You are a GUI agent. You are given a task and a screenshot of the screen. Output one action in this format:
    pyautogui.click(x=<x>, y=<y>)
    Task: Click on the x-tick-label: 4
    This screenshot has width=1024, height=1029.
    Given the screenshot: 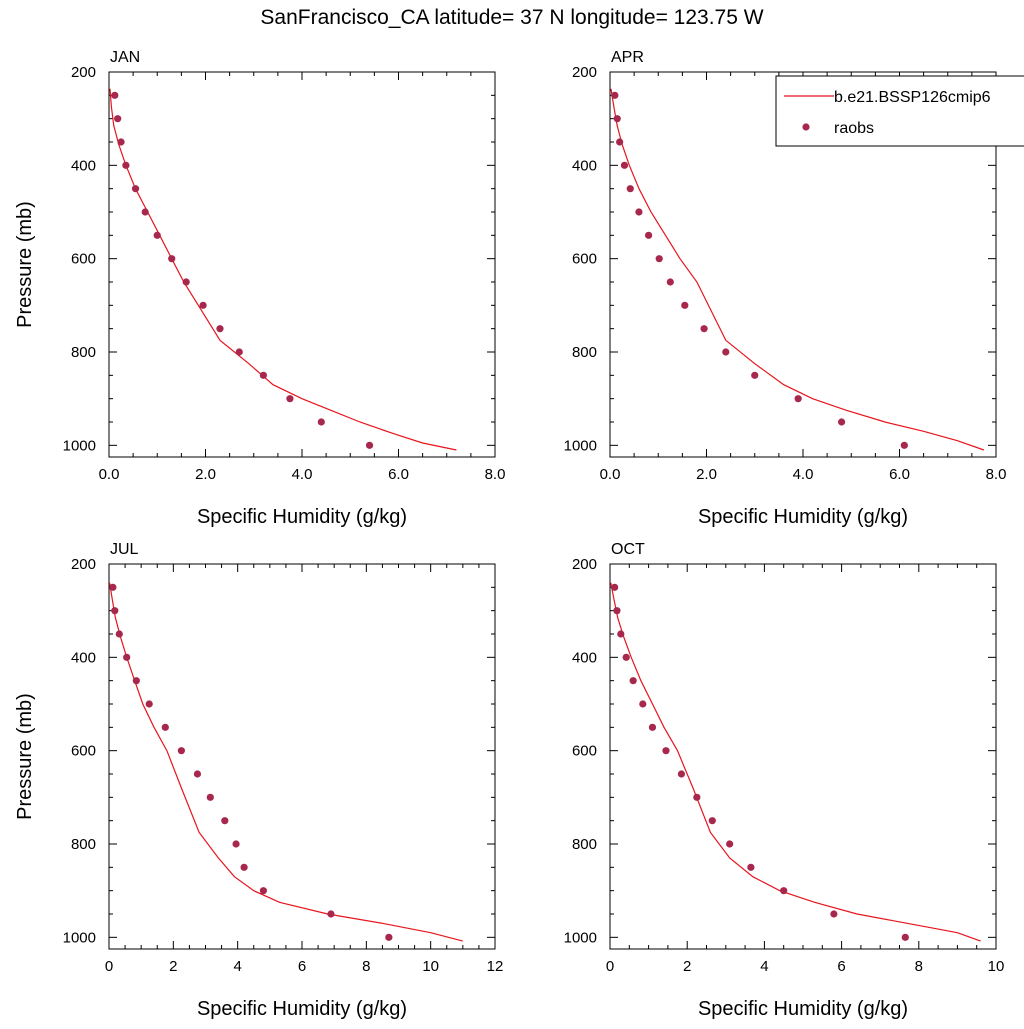 What is the action you would take?
    pyautogui.click(x=237, y=966)
    